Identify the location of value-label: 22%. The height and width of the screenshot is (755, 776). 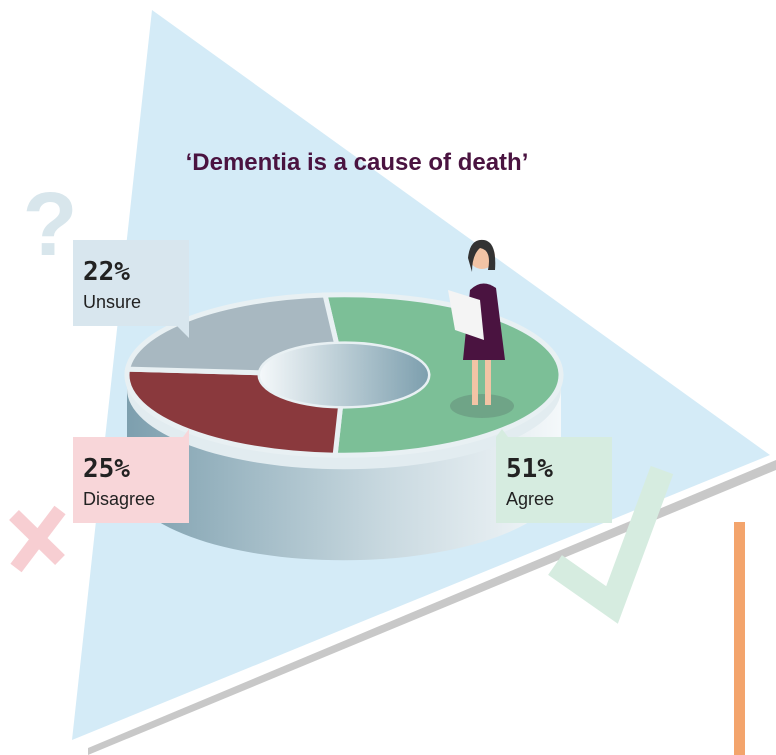
(106, 272).